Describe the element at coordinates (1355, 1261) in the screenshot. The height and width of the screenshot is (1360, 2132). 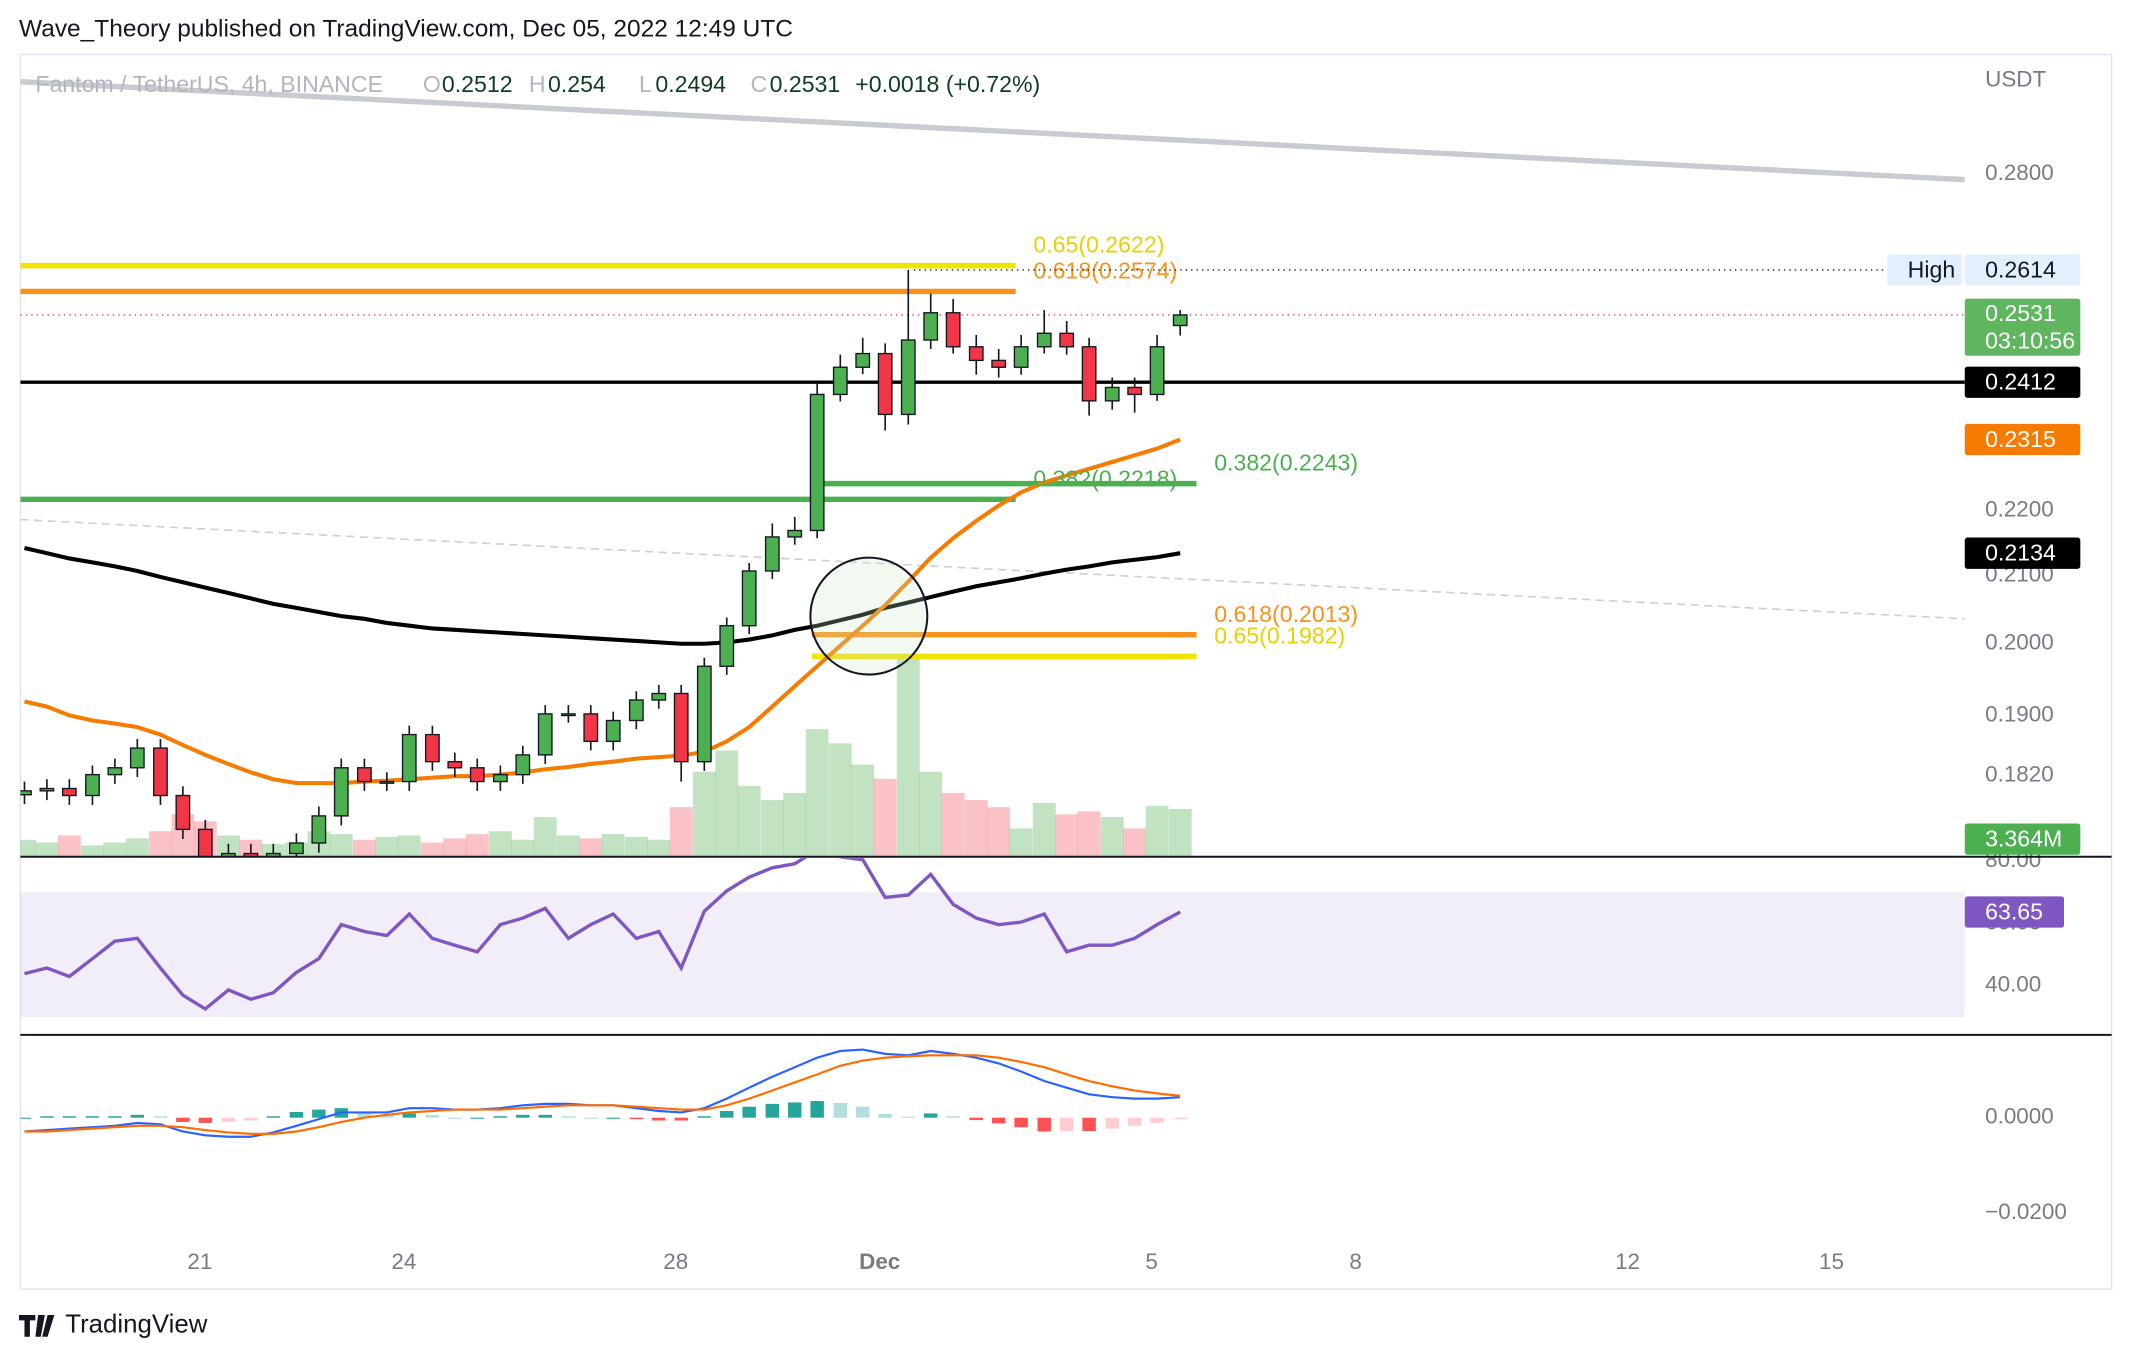
I see `x-tick-label: 8` at that location.